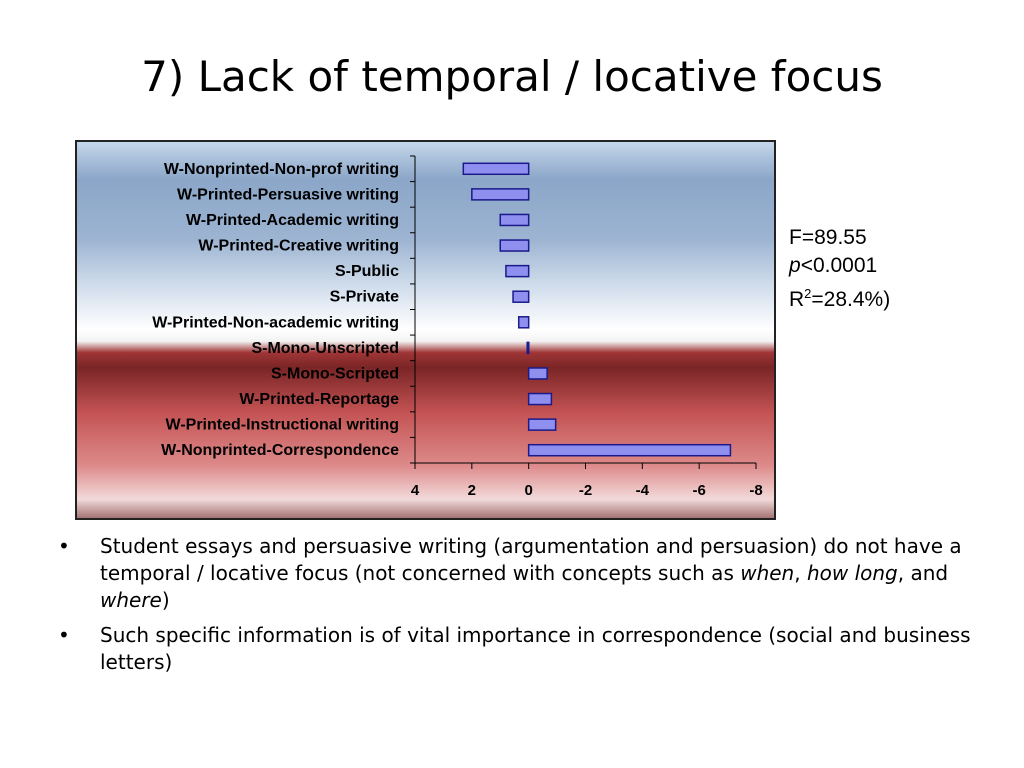 The image size is (1024, 768). I want to click on p-symbol: p, so click(795, 265).